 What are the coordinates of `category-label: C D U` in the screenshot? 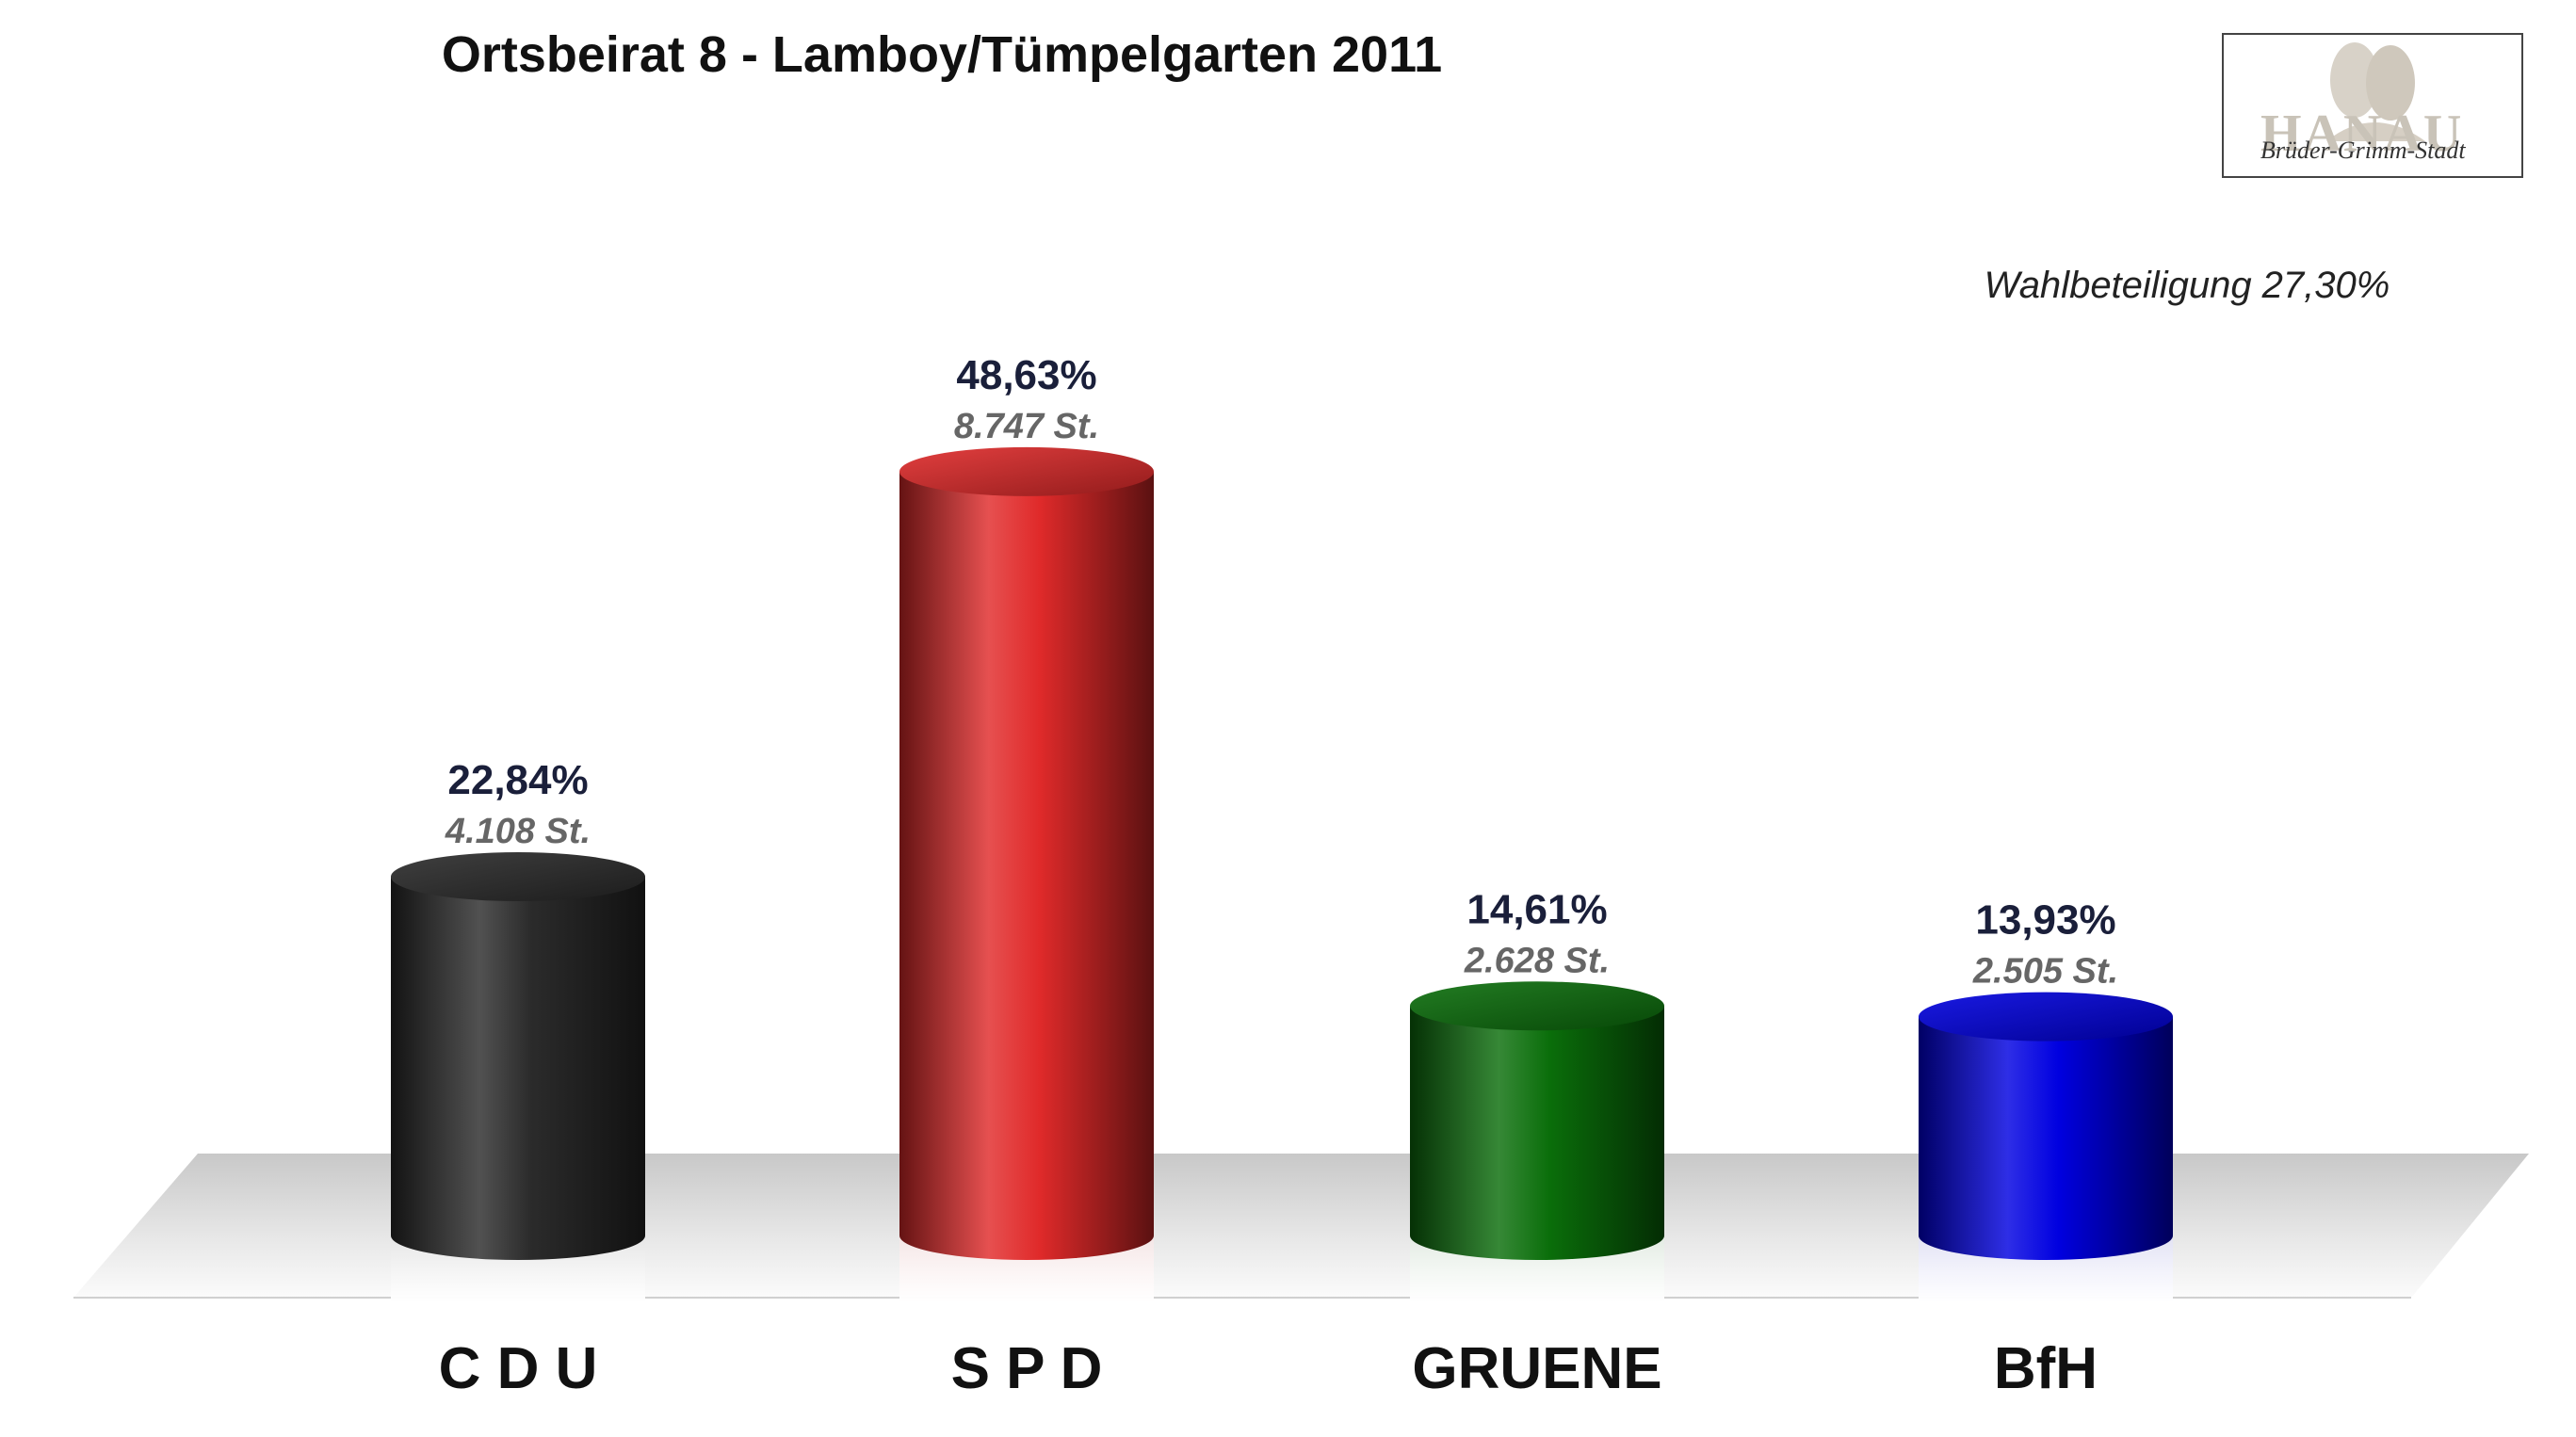 It's located at (518, 1369).